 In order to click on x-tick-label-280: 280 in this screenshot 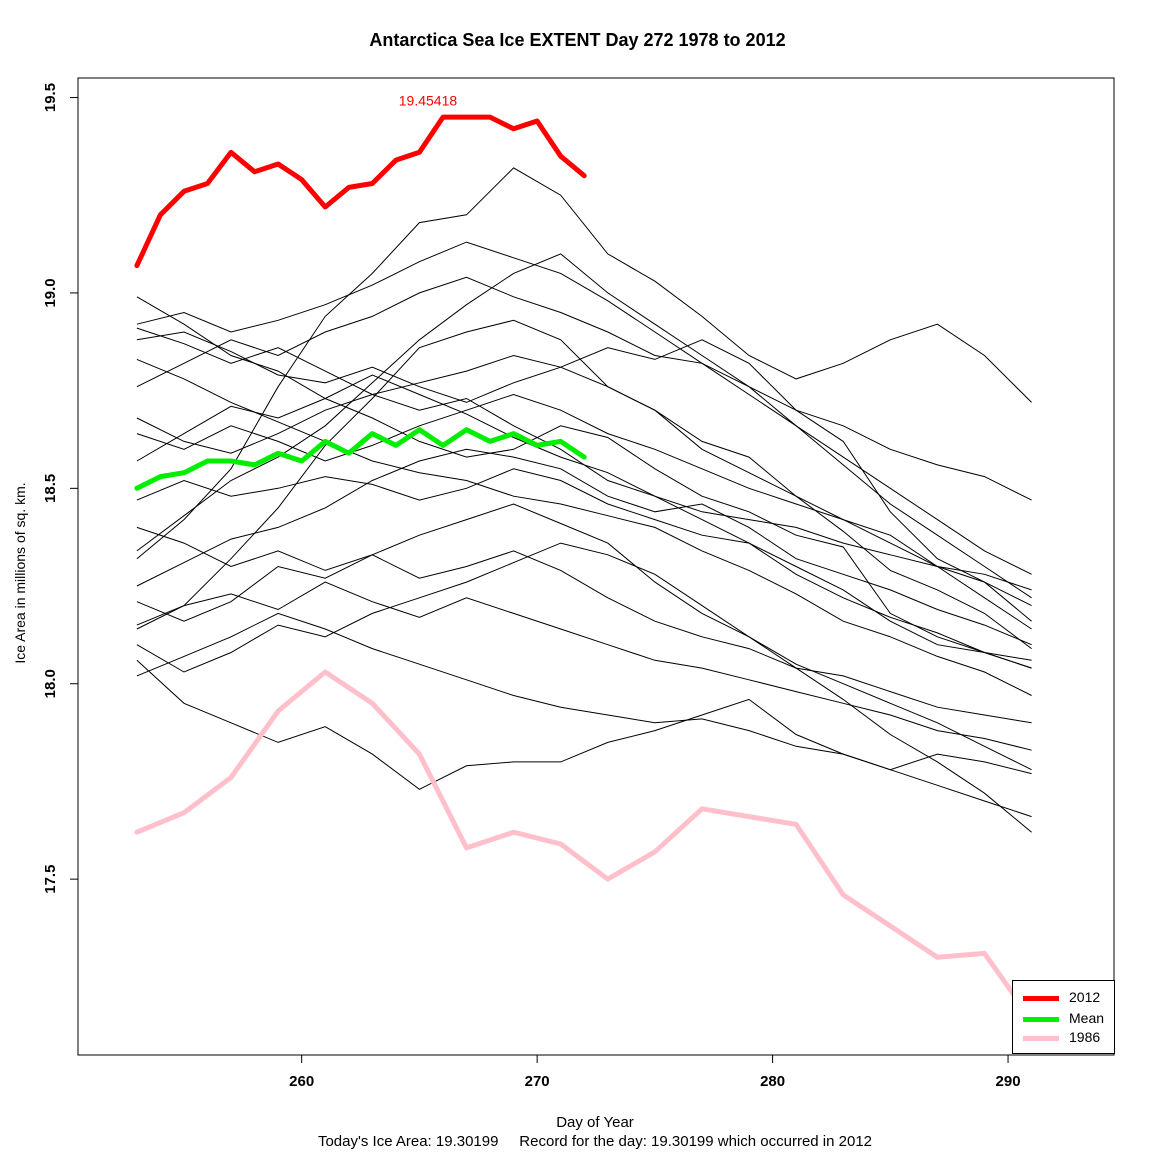, I will do `click(772, 1081)`.